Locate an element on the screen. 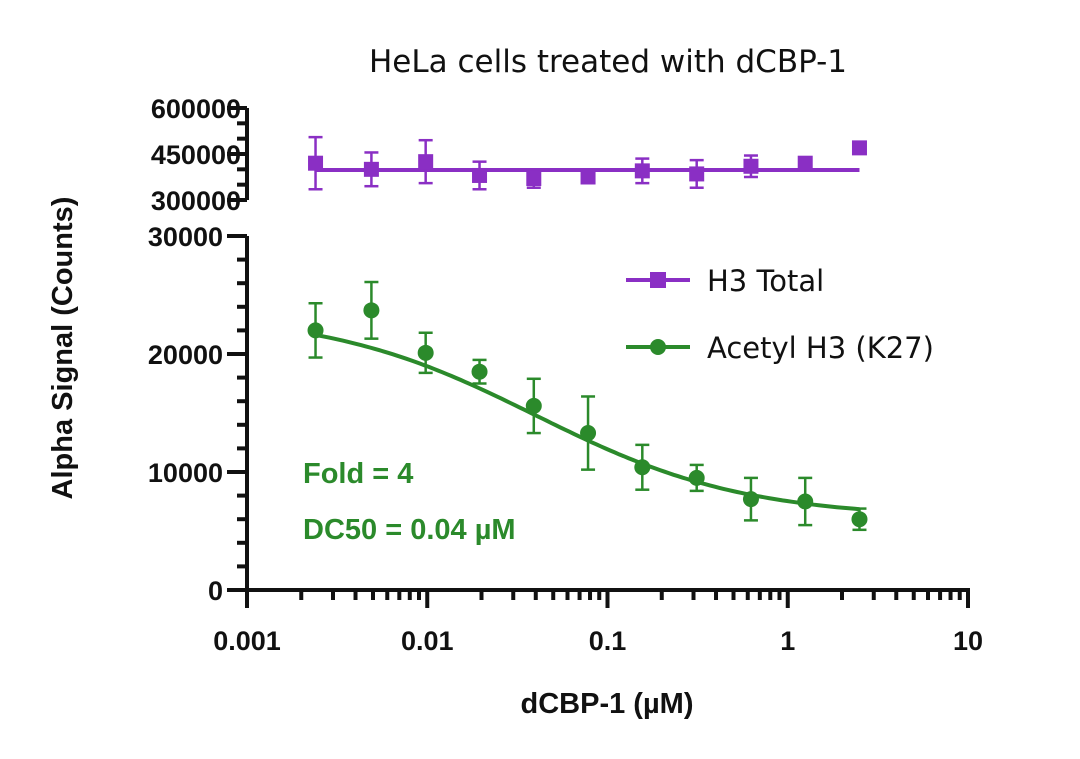 This screenshot has height=759, width=1080. x-tick-label: 1 is located at coordinates (787, 641).